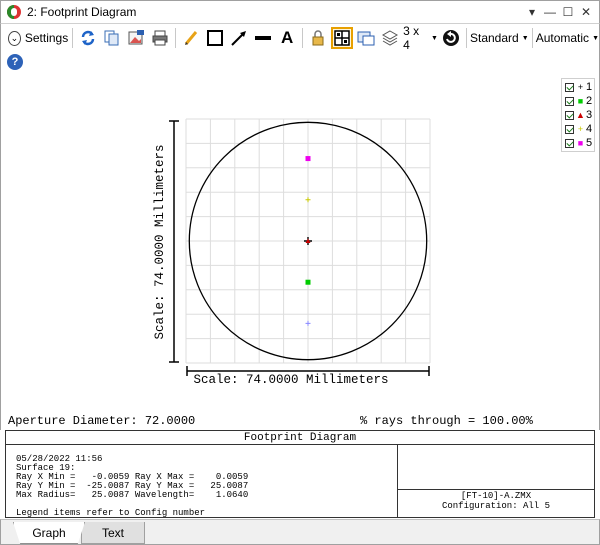 This screenshot has width=600, height=545. I want to click on line-tool-button, so click(263, 38).